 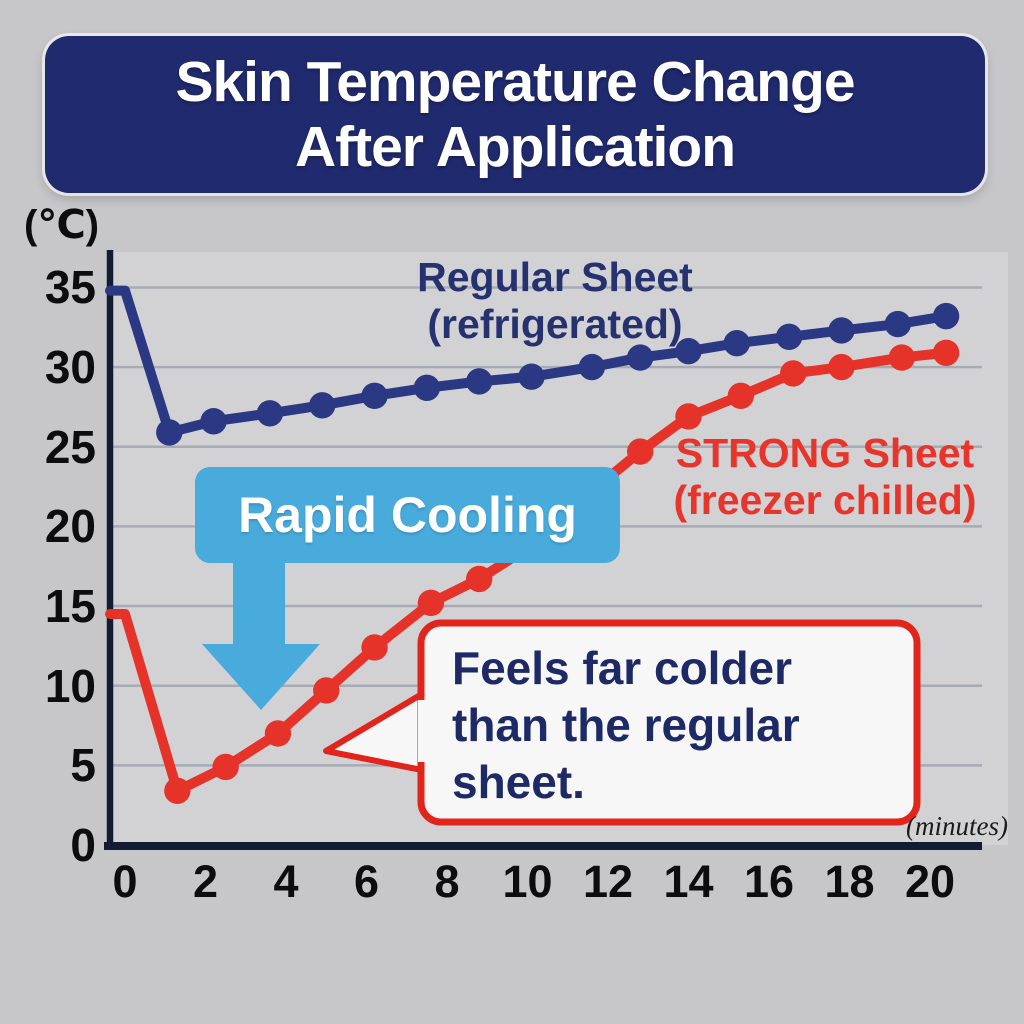 I want to click on legend-regular-line-2: (refrigerated), so click(x=555, y=323).